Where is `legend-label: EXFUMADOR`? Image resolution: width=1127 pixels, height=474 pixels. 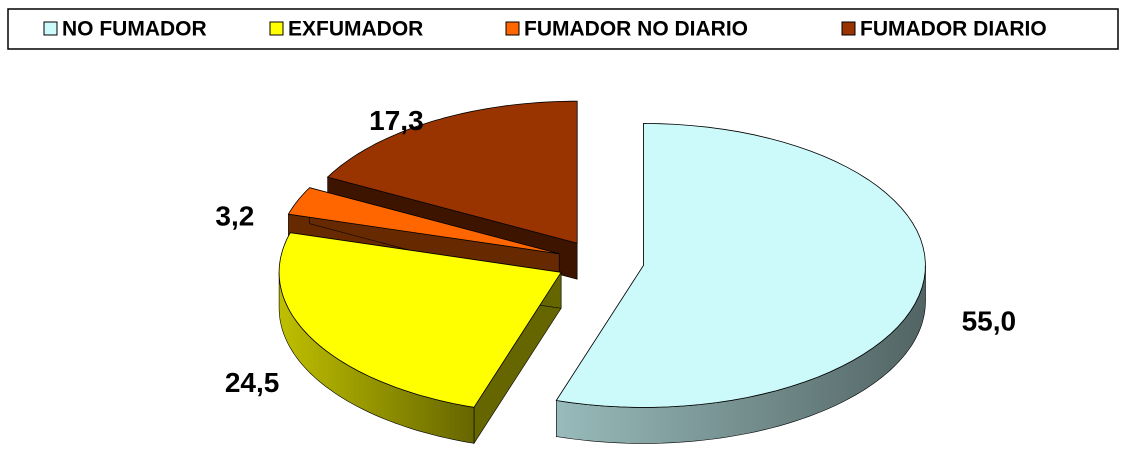 legend-label: EXFUMADOR is located at coordinates (355, 29).